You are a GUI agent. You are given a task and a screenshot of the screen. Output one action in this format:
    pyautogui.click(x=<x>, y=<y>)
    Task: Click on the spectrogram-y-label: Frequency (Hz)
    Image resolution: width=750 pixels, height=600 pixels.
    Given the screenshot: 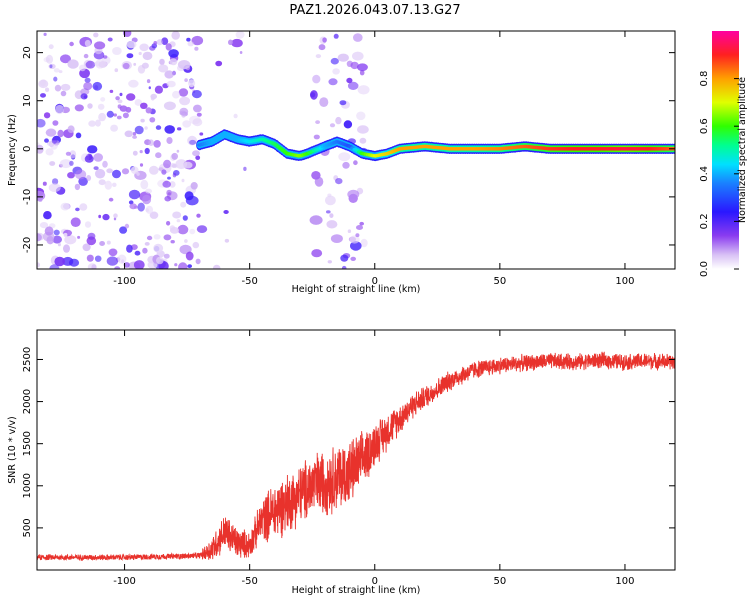 What is the action you would take?
    pyautogui.click(x=12, y=150)
    